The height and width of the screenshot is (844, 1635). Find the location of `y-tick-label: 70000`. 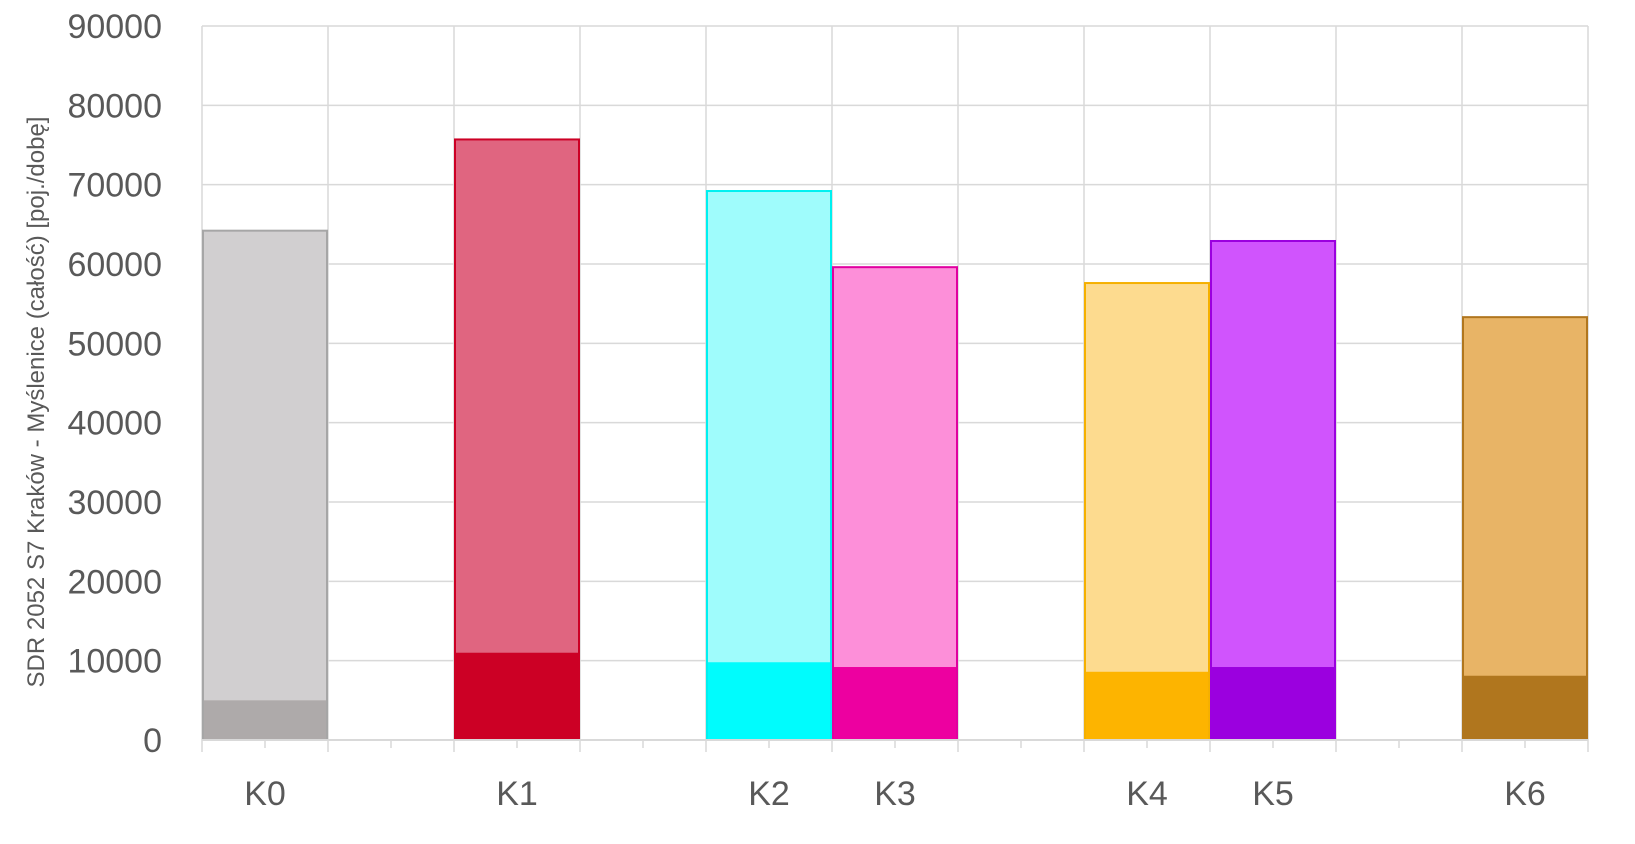

y-tick-label: 70000 is located at coordinates (114, 186).